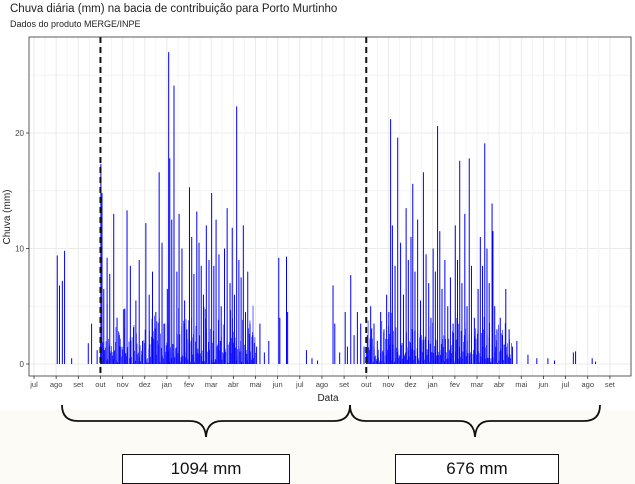  What do you see at coordinates (477, 469) in the screenshot?
I see `total-box-period-2: 676 mm` at bounding box center [477, 469].